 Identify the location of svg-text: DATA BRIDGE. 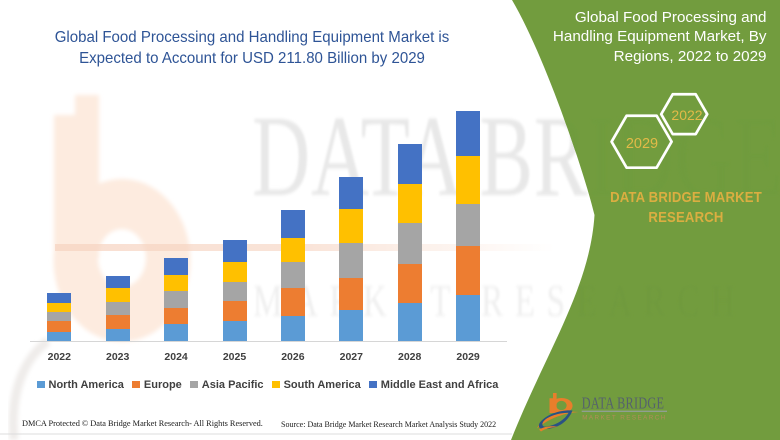
(623, 404).